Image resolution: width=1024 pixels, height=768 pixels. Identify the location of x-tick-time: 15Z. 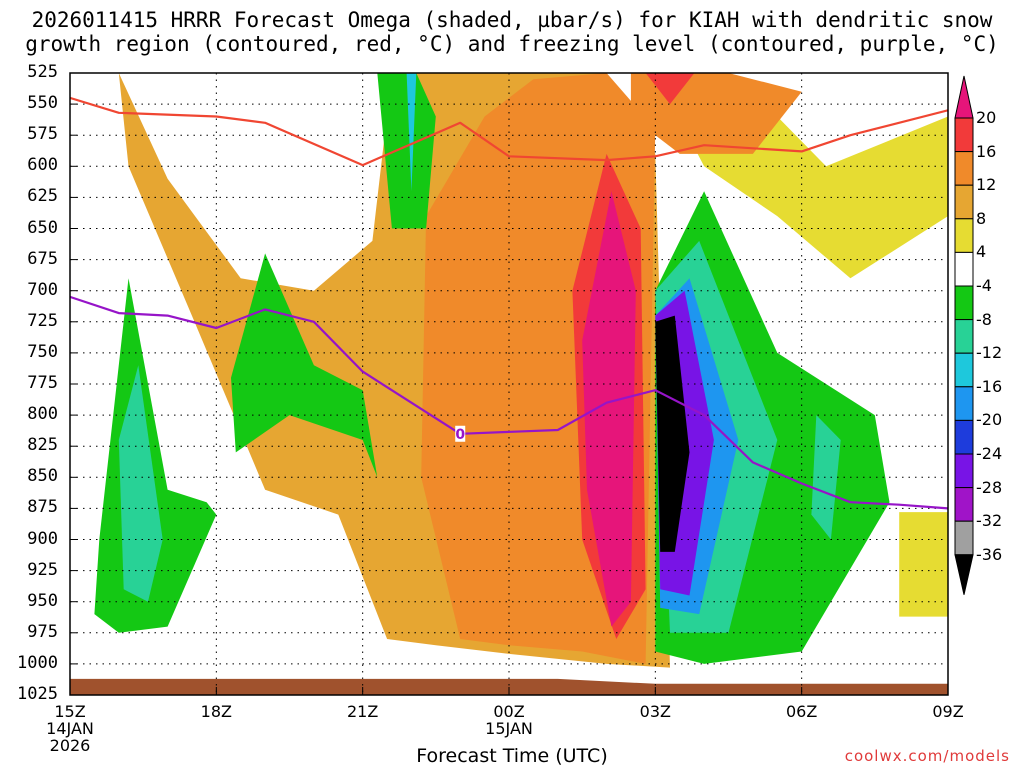
(70, 711).